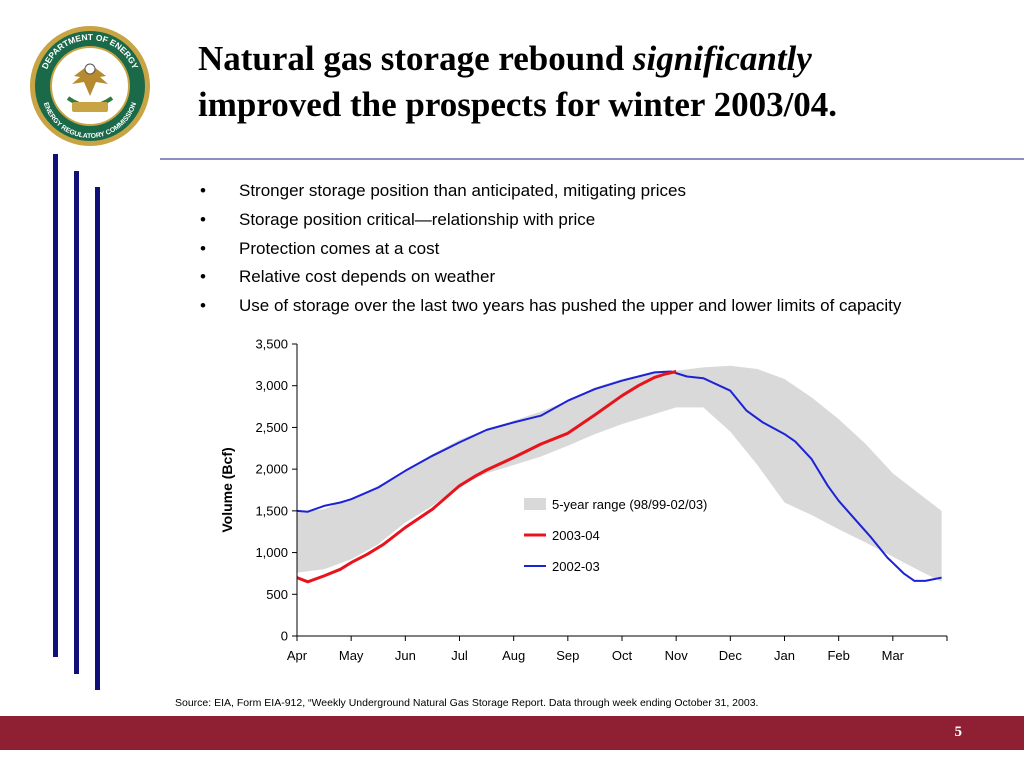  I want to click on x-tick-label: Sep, so click(567, 655).